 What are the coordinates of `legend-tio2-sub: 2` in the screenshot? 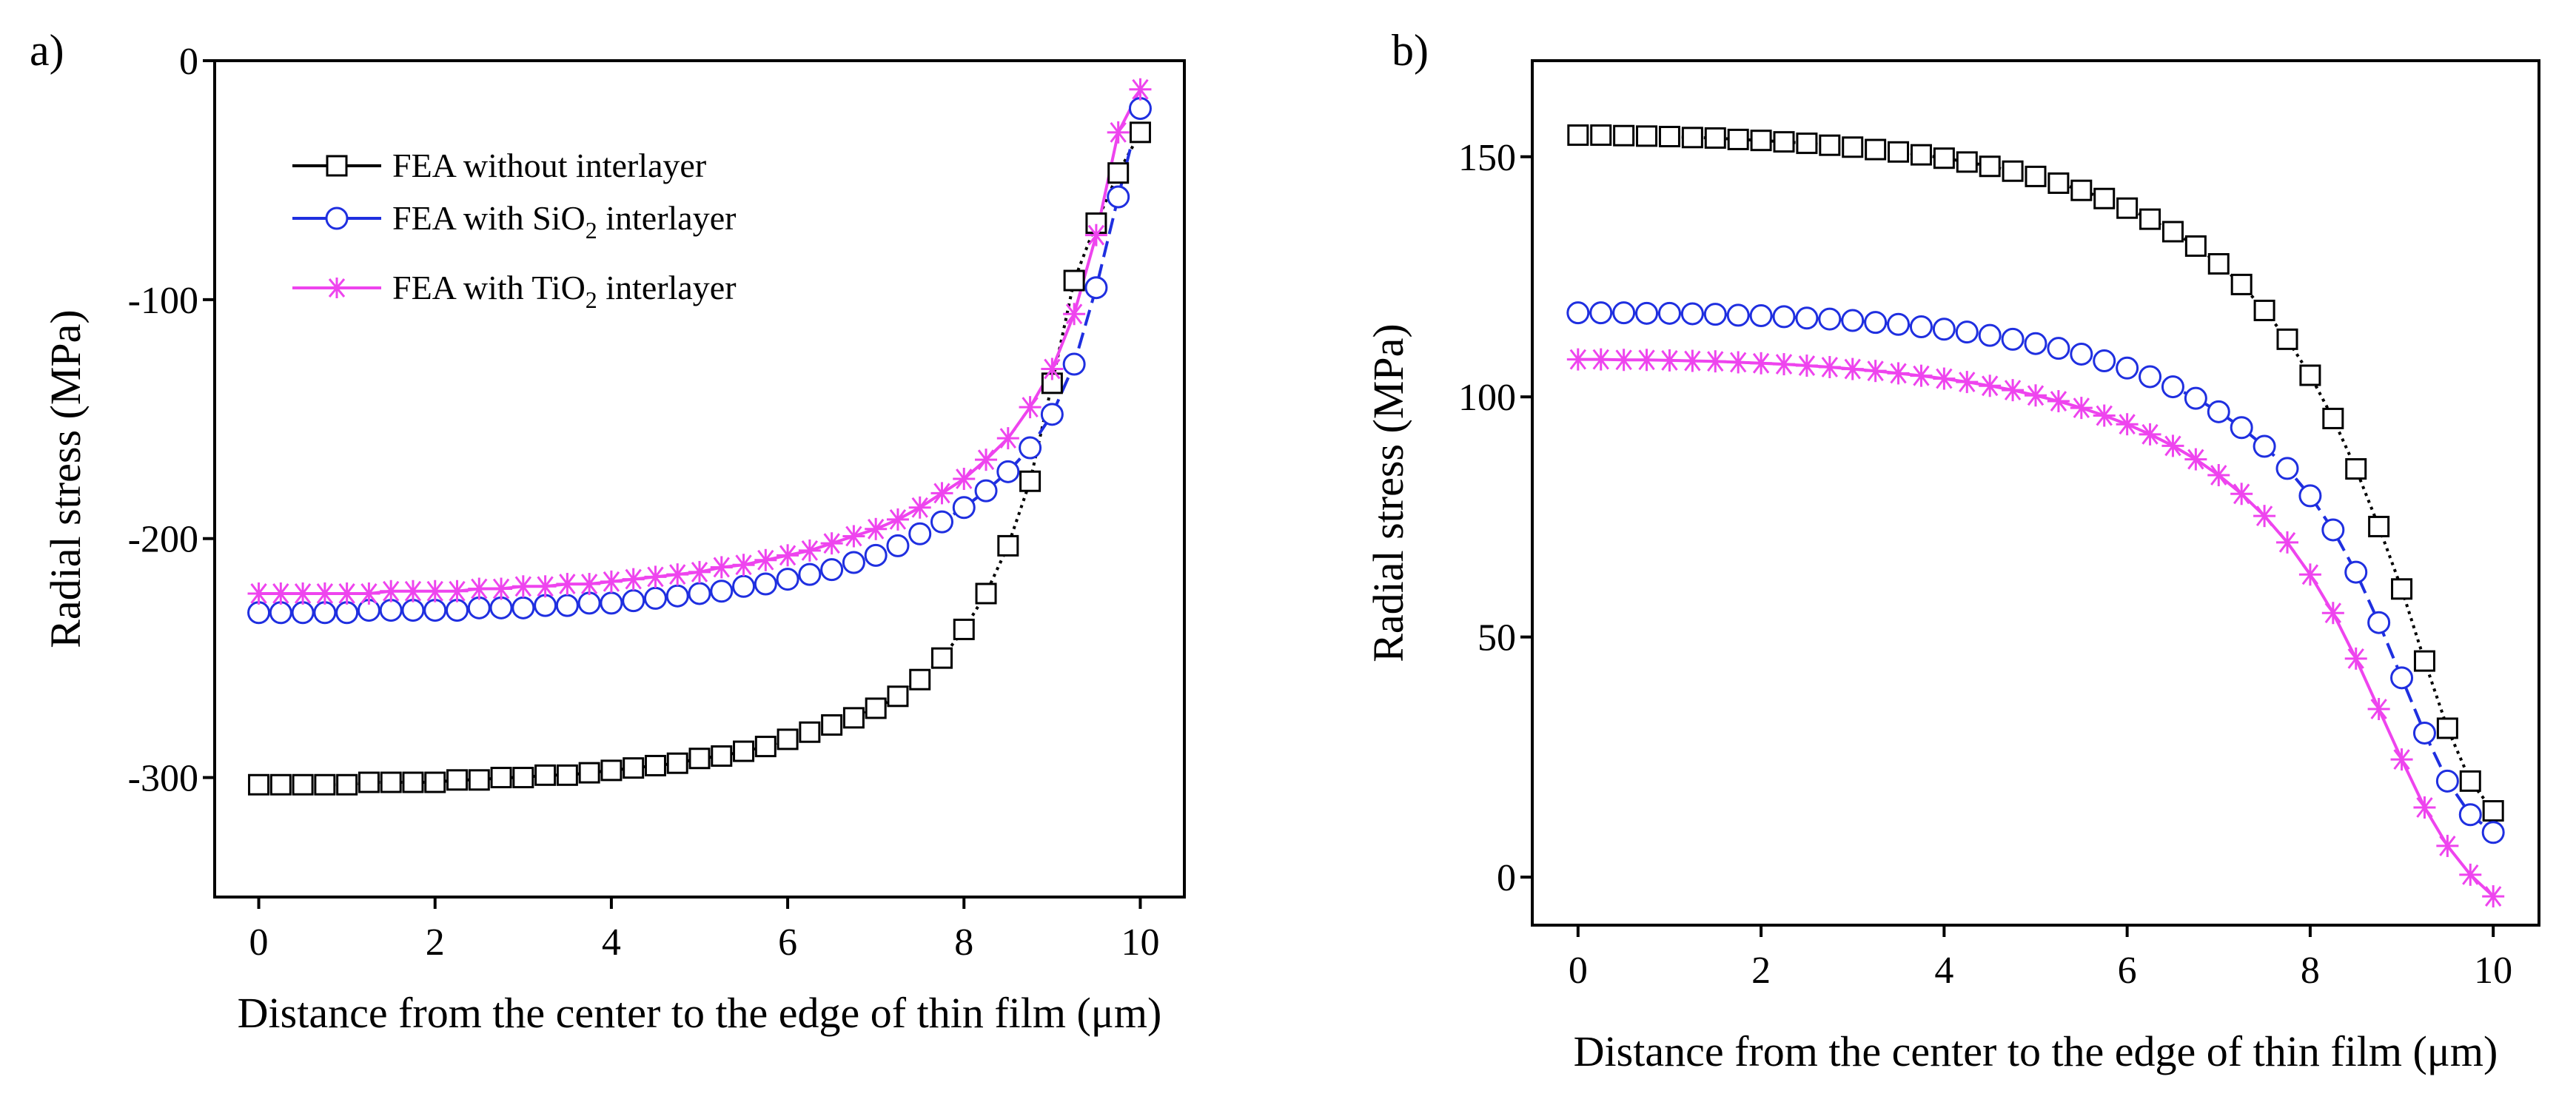 It's located at (591, 300).